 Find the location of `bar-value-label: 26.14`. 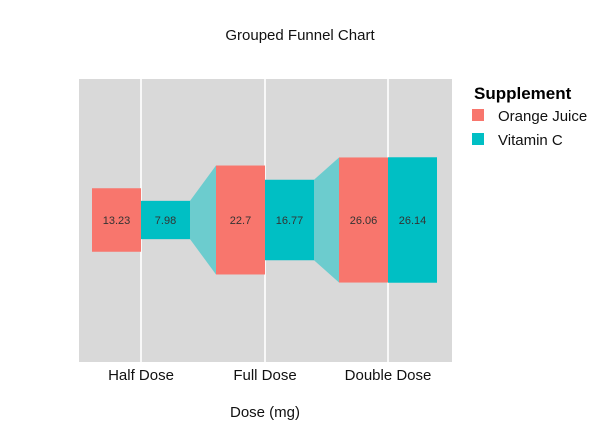

bar-value-label: 26.14 is located at coordinates (413, 221).